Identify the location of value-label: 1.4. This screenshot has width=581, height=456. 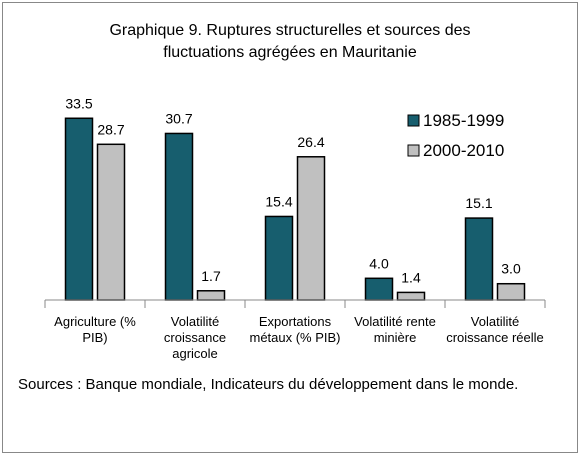
(411, 277).